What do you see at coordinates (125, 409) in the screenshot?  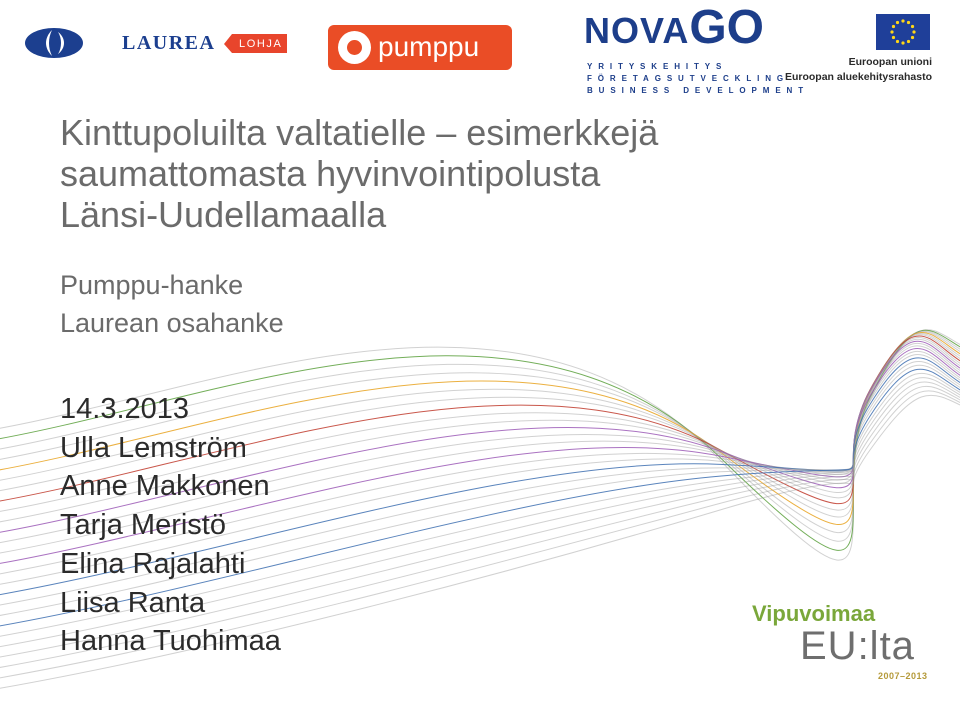 I see `slide-date: 14.3.2013` at bounding box center [125, 409].